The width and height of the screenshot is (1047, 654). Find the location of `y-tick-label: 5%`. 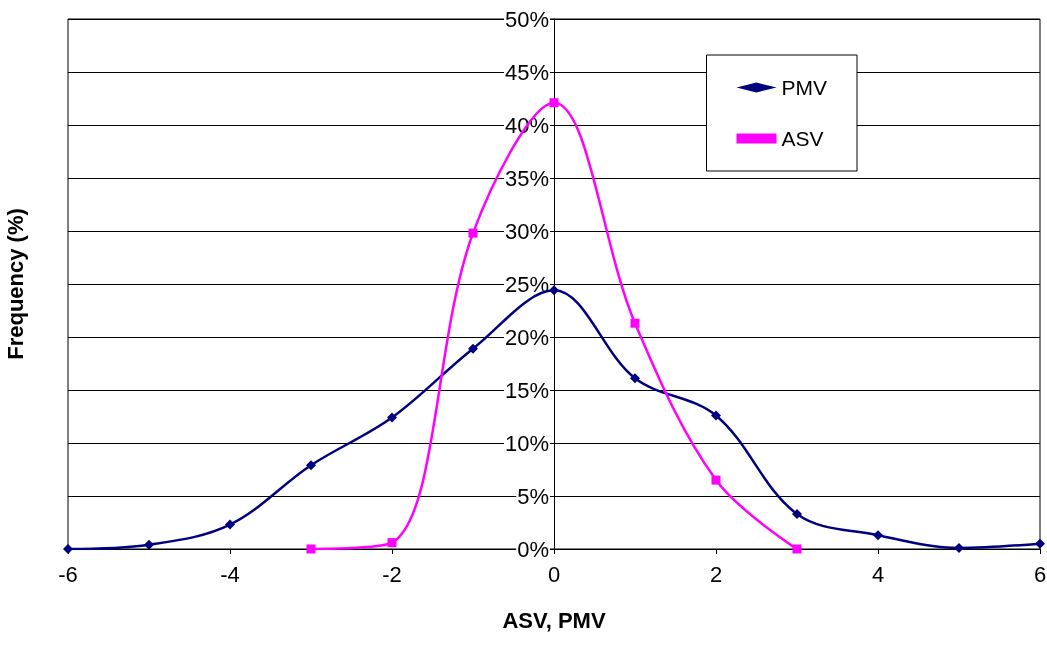

y-tick-label: 5% is located at coordinates (533, 496).